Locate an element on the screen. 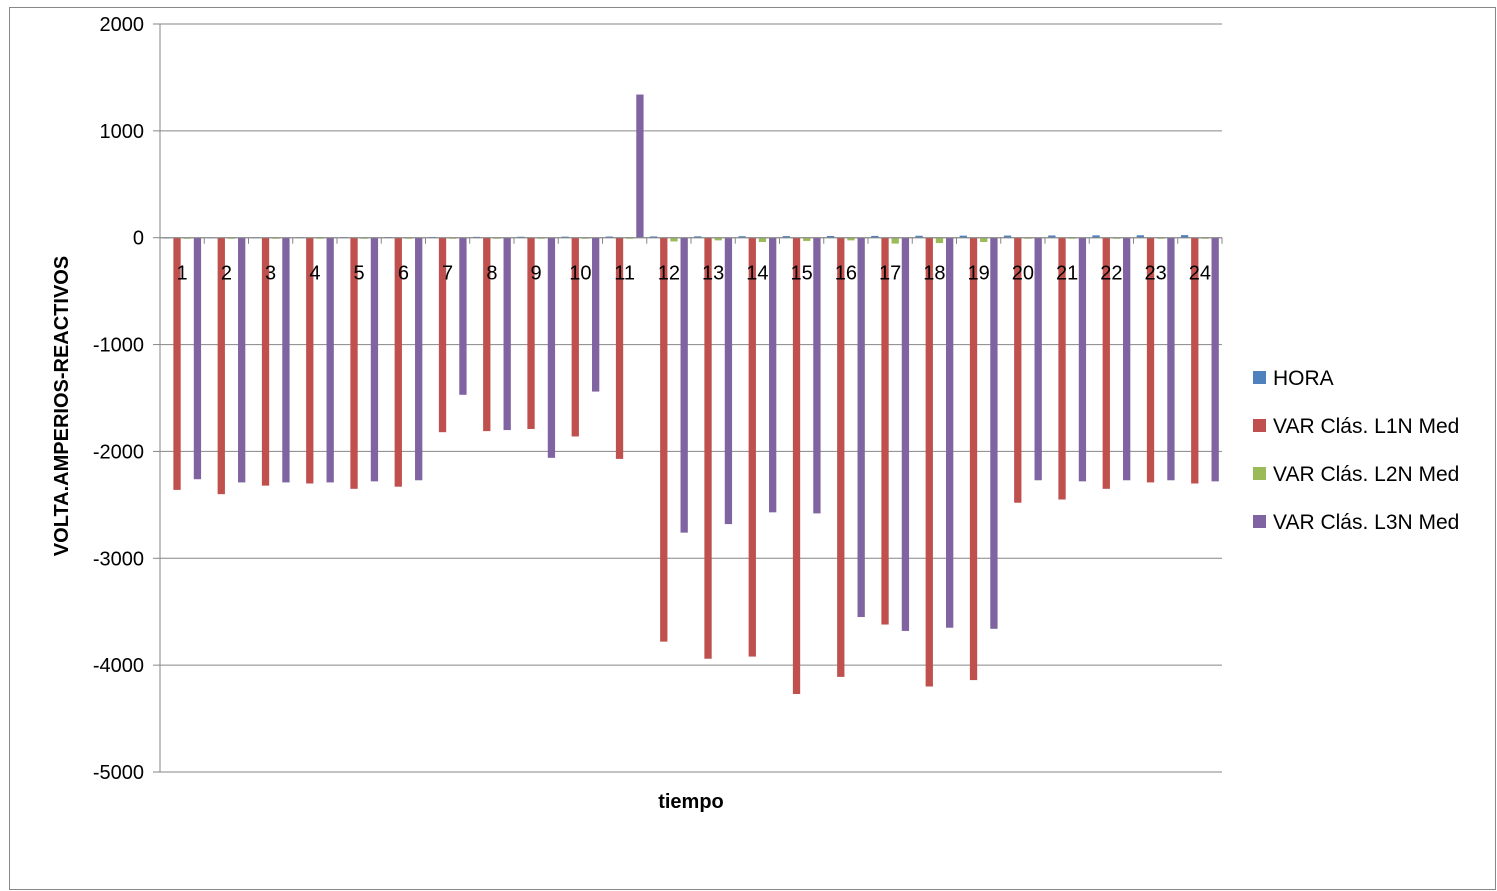 Image resolution: width=1497 pixels, height=891 pixels. y-axis-title: VOLTA.AMPERIOS-REACTIVOS is located at coordinates (62, 406).